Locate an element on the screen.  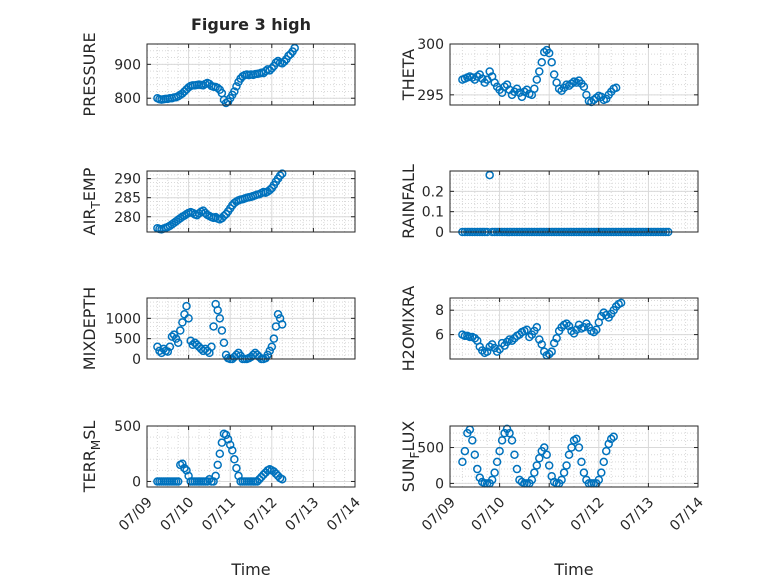
y-tick-label: 900 is located at coordinates (127, 65).